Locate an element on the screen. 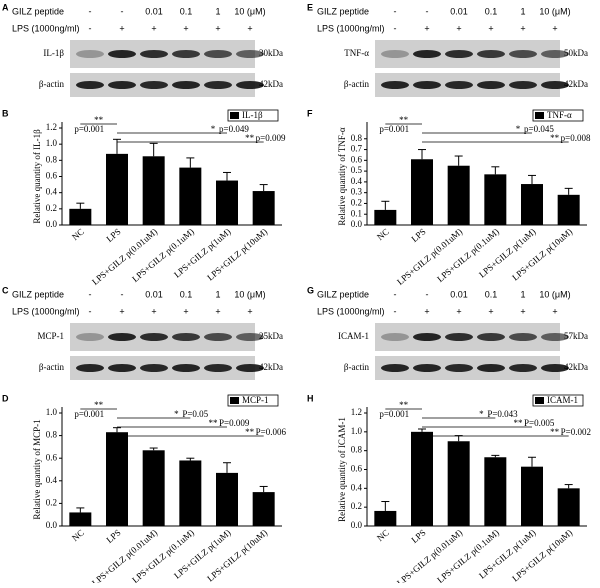  legend-label: IL-1β is located at coordinates (252, 115).